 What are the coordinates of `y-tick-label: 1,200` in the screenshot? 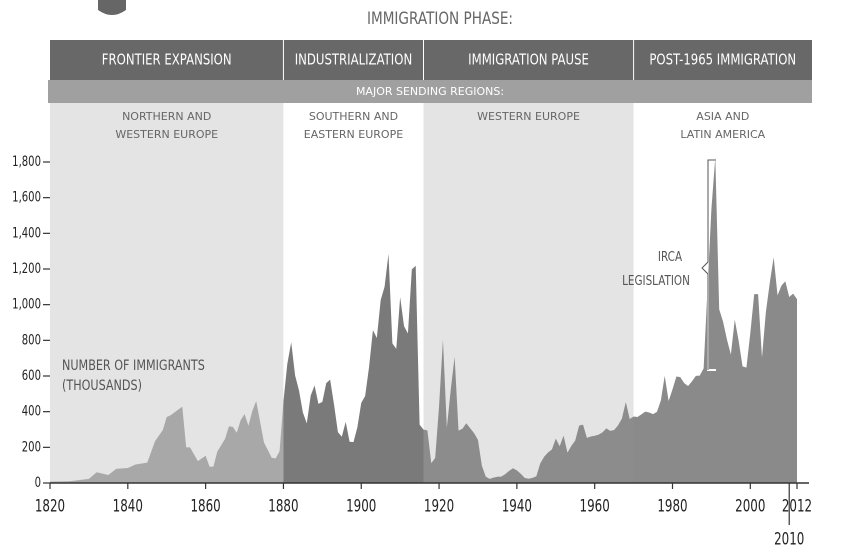 It's located at (26, 268).